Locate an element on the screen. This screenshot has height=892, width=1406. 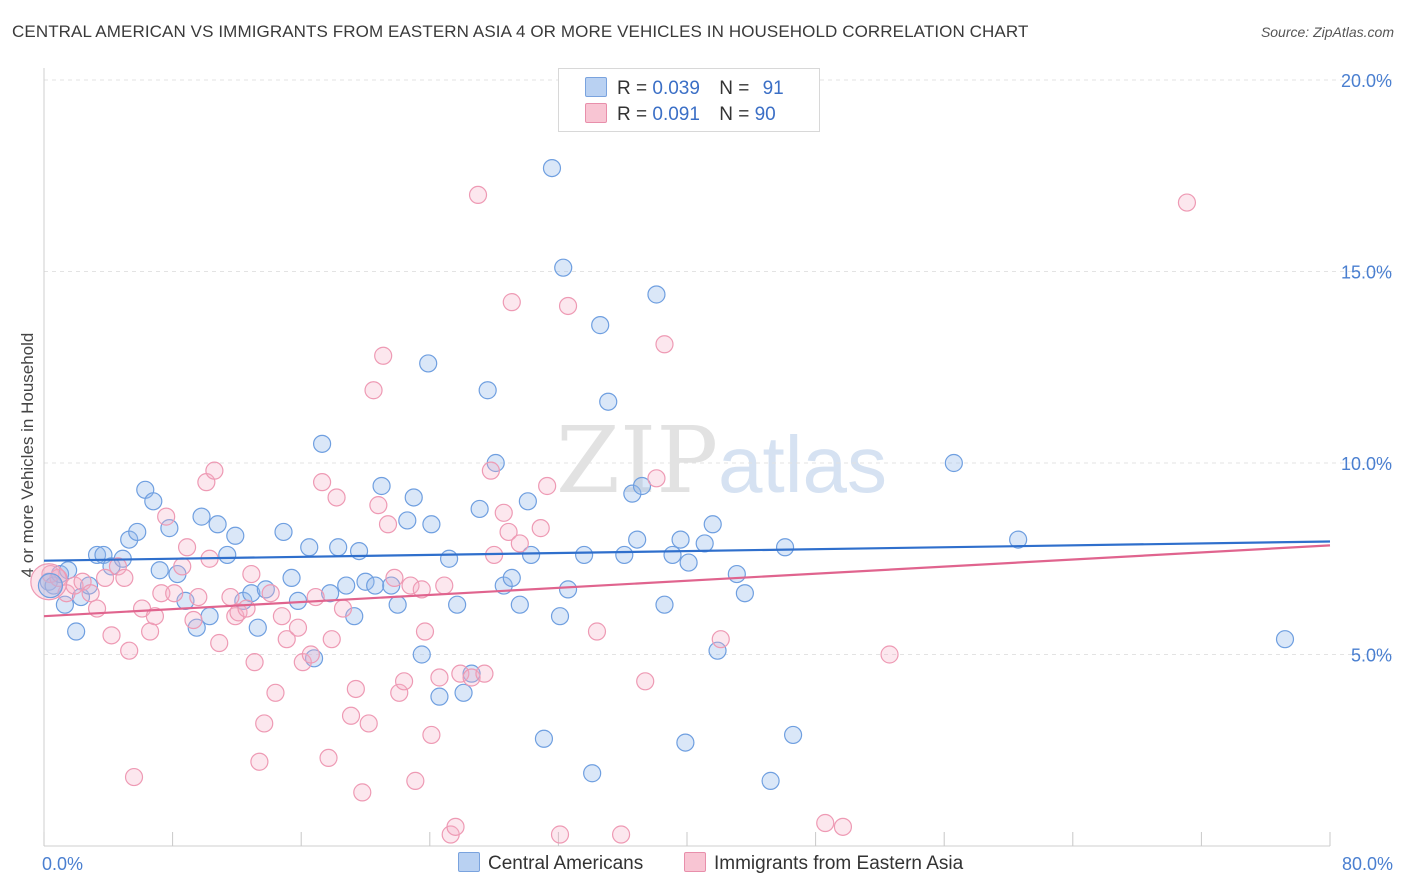
trend-line-eastern-asia is located at coordinates (687, 581).